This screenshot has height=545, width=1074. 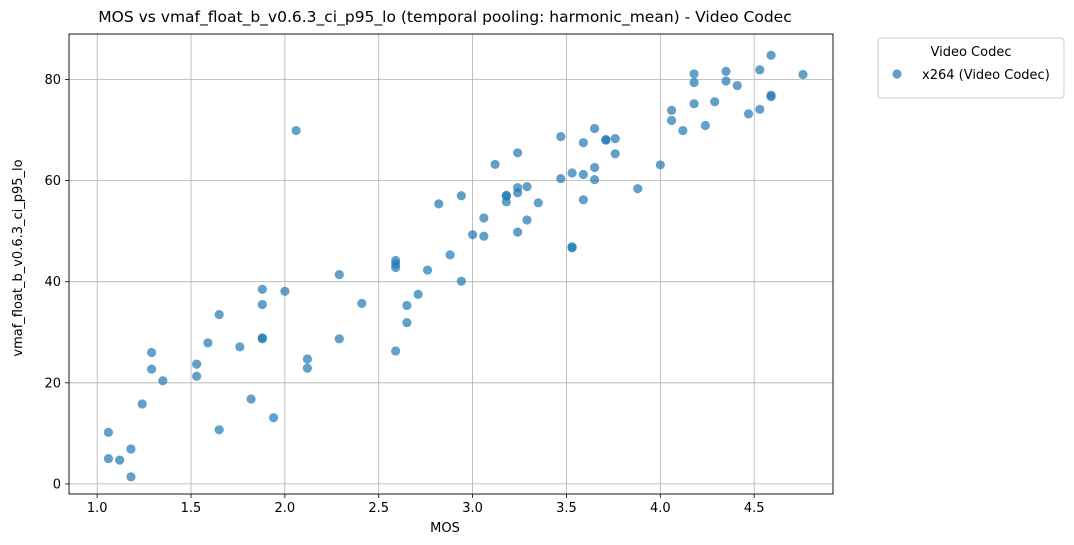 I want to click on x-tick-label: 1.5, so click(x=191, y=508).